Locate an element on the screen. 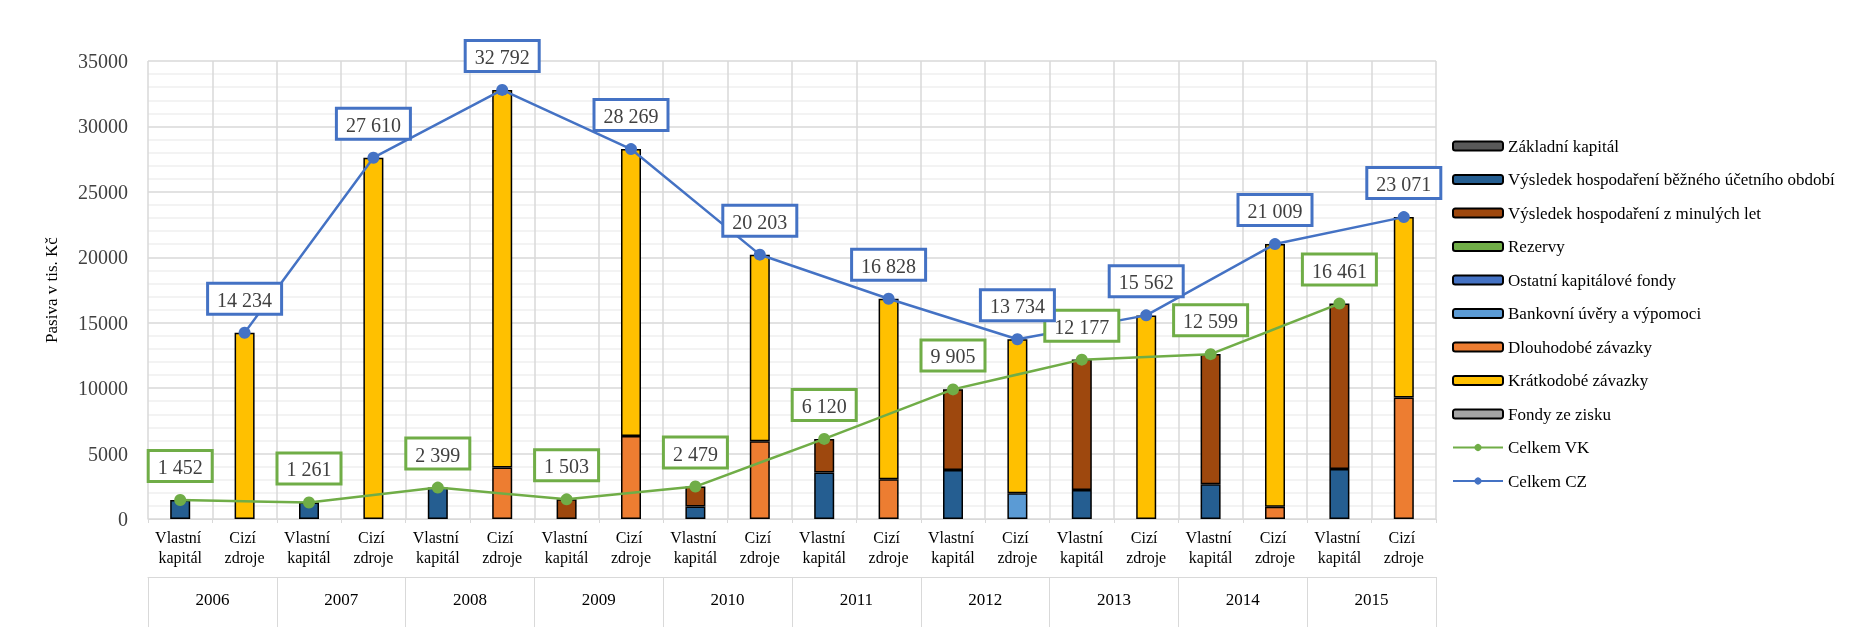  data-label: 16 828 is located at coordinates (889, 265).